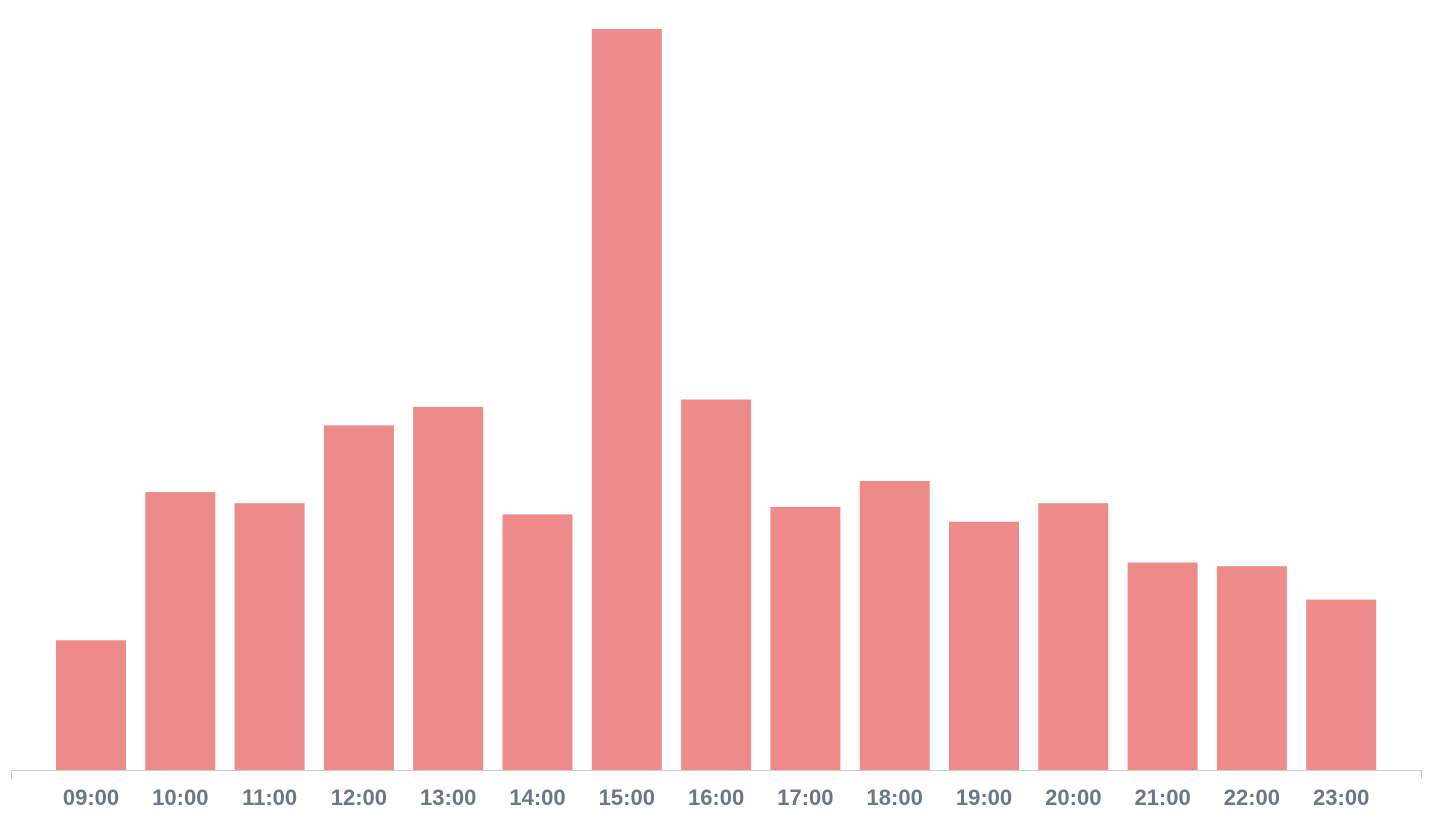  What do you see at coordinates (984, 797) in the screenshot?
I see `x-tick-label: 19:00` at bounding box center [984, 797].